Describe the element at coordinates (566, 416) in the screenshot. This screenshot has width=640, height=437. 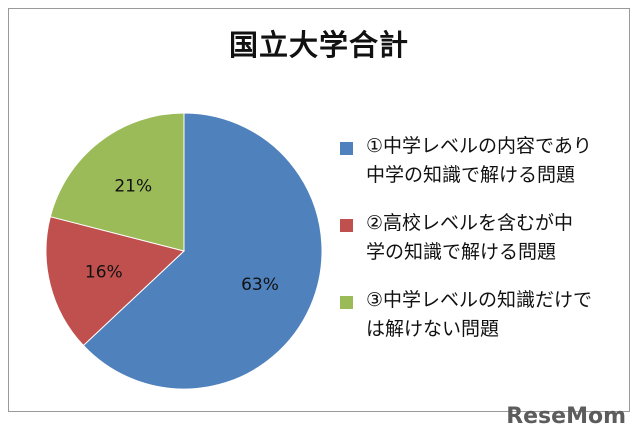
I see `resemom-logo: ReseMom` at that location.